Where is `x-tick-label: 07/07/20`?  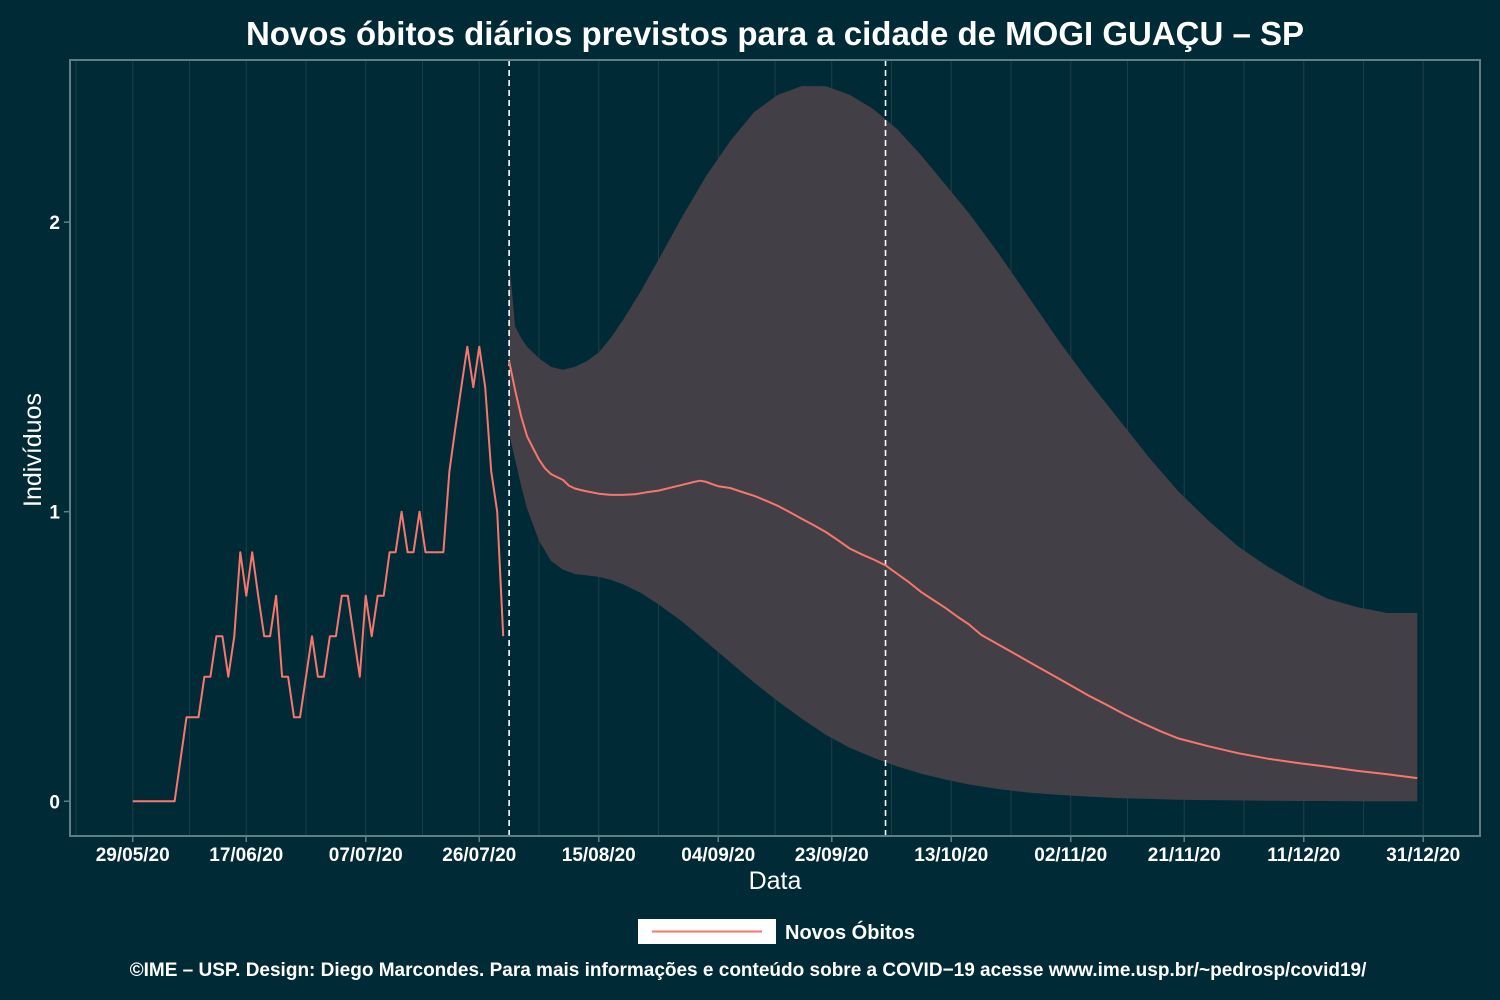
x-tick-label: 07/07/20 is located at coordinates (366, 855).